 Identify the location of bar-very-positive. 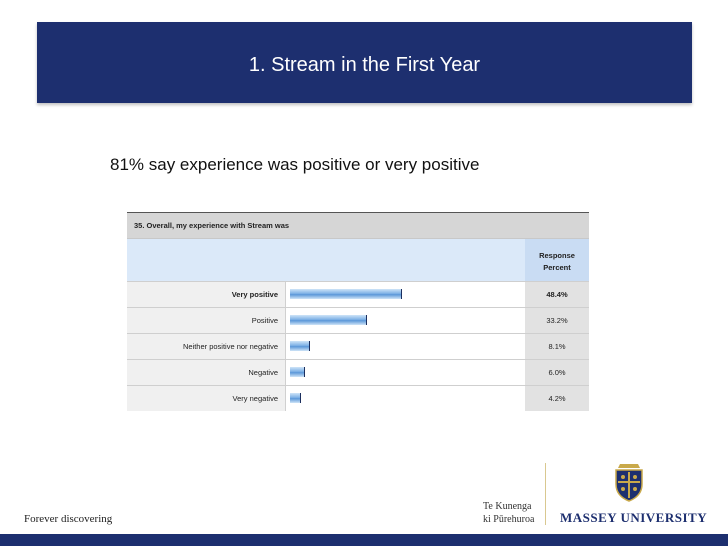
(346, 294).